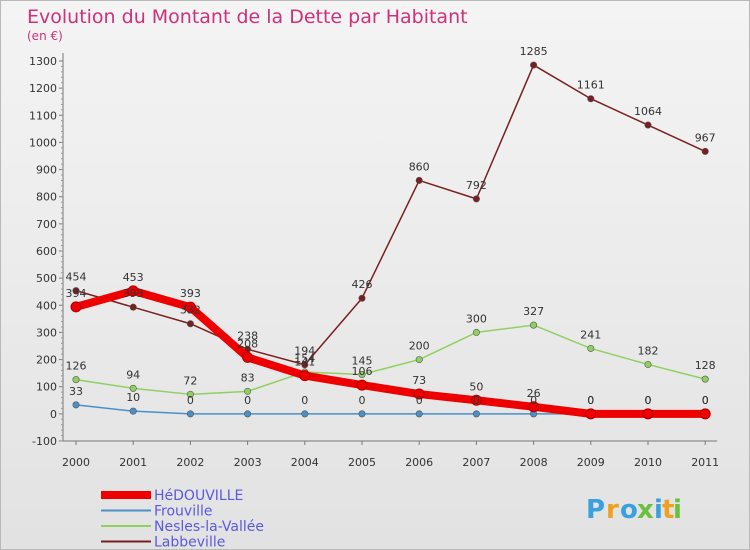 The image size is (750, 550). Describe the element at coordinates (419, 346) in the screenshot. I see `data-label: 200` at that location.